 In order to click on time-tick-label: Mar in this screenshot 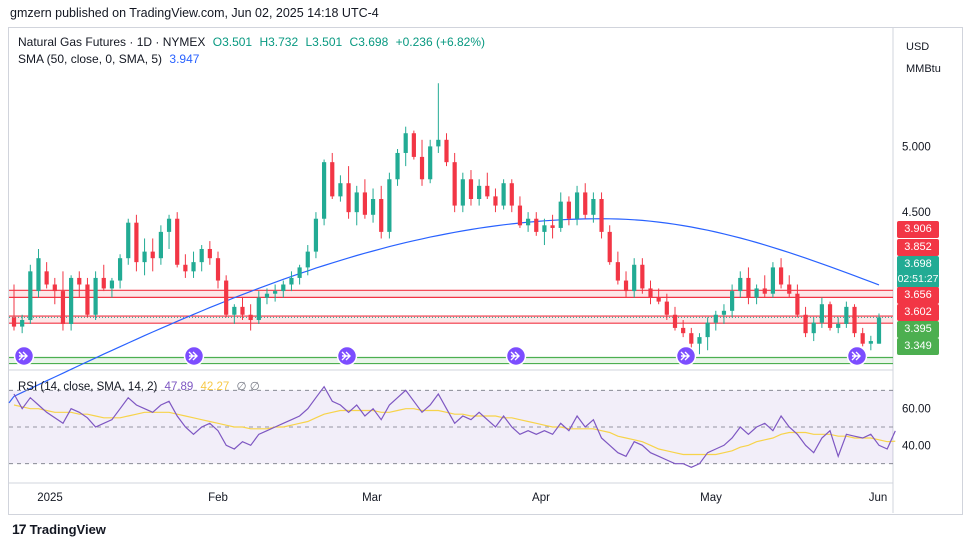, I will do `click(372, 498)`.